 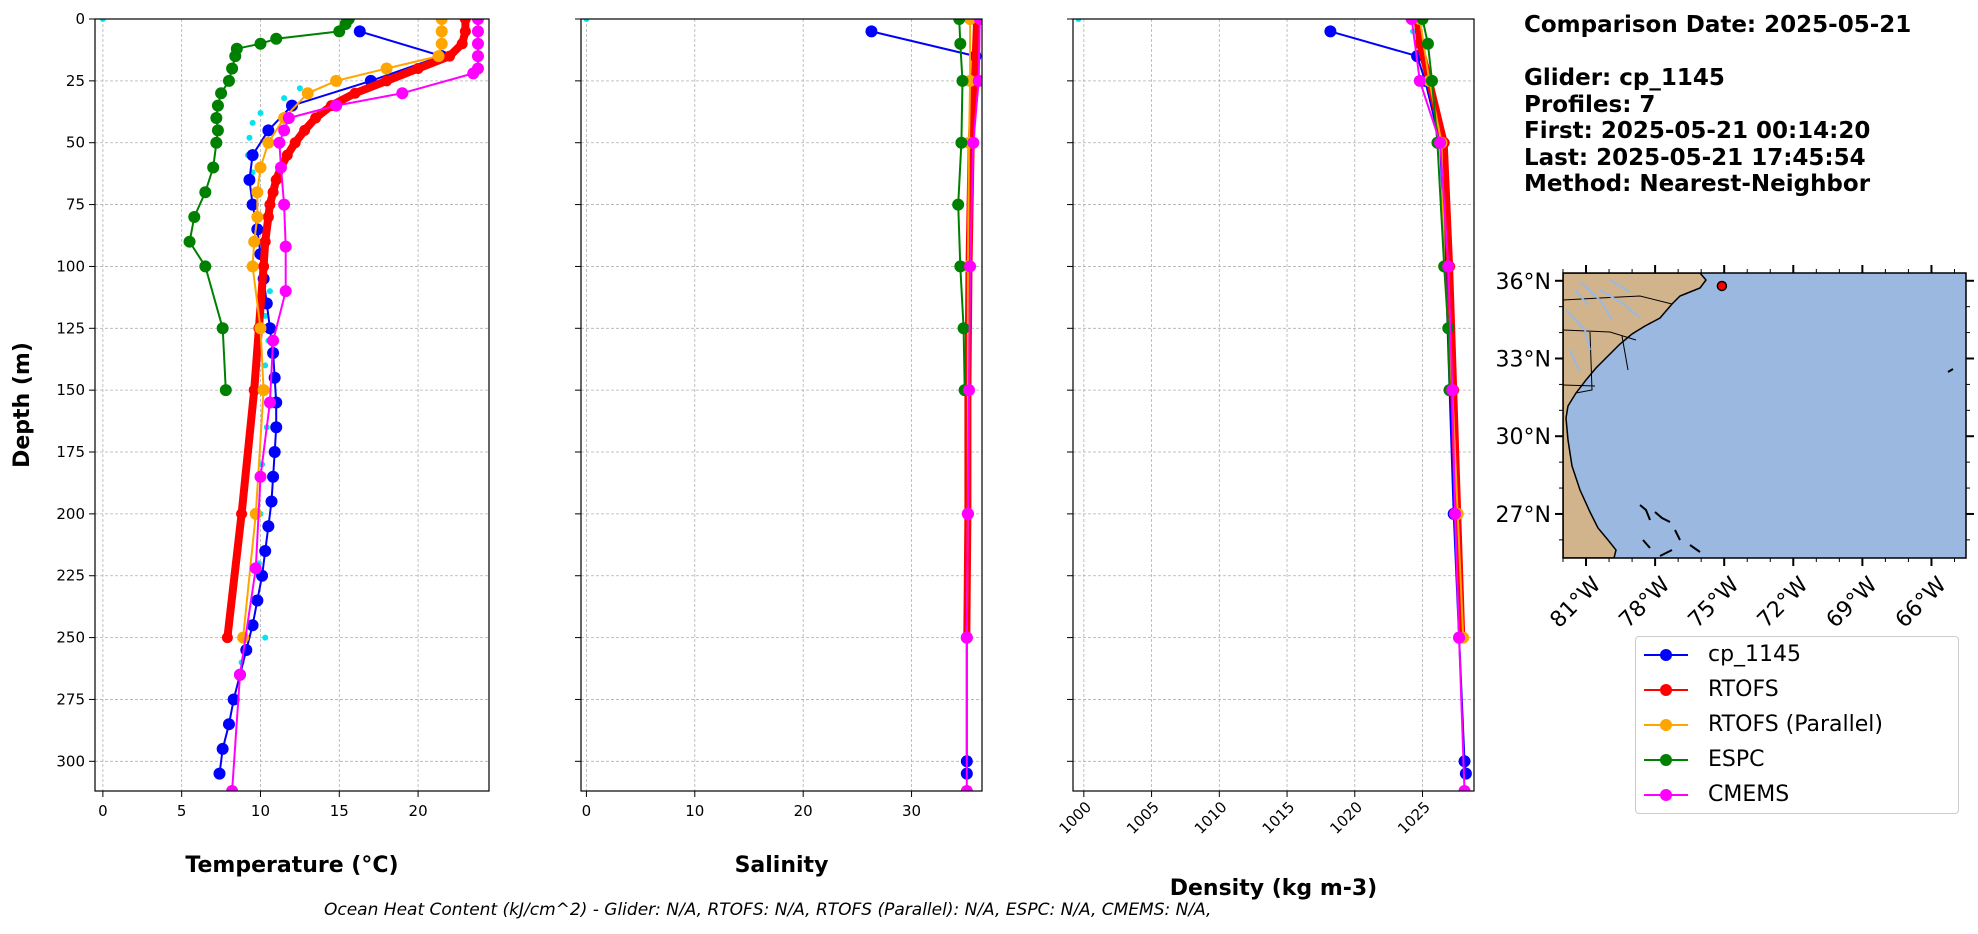 What do you see at coordinates (1635, 415) in the screenshot?
I see `map-land-southeast-us` at bounding box center [1635, 415].